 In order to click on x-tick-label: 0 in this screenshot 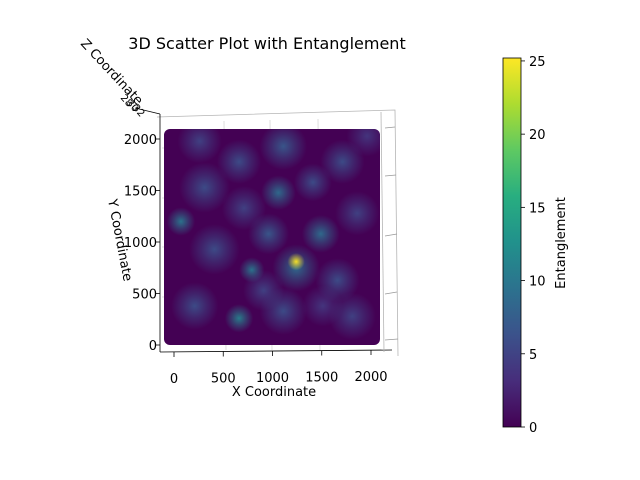, I will do `click(174, 379)`.